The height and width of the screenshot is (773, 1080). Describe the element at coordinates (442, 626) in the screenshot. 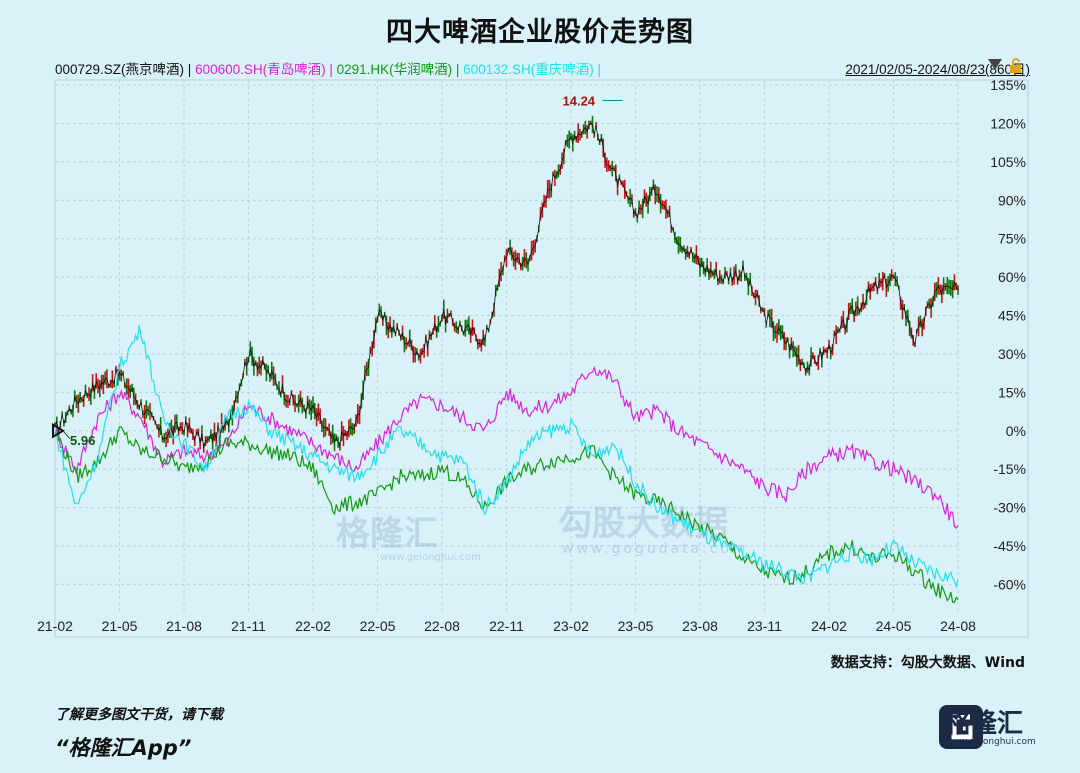

I see `x-tick-label: 22-08` at that location.